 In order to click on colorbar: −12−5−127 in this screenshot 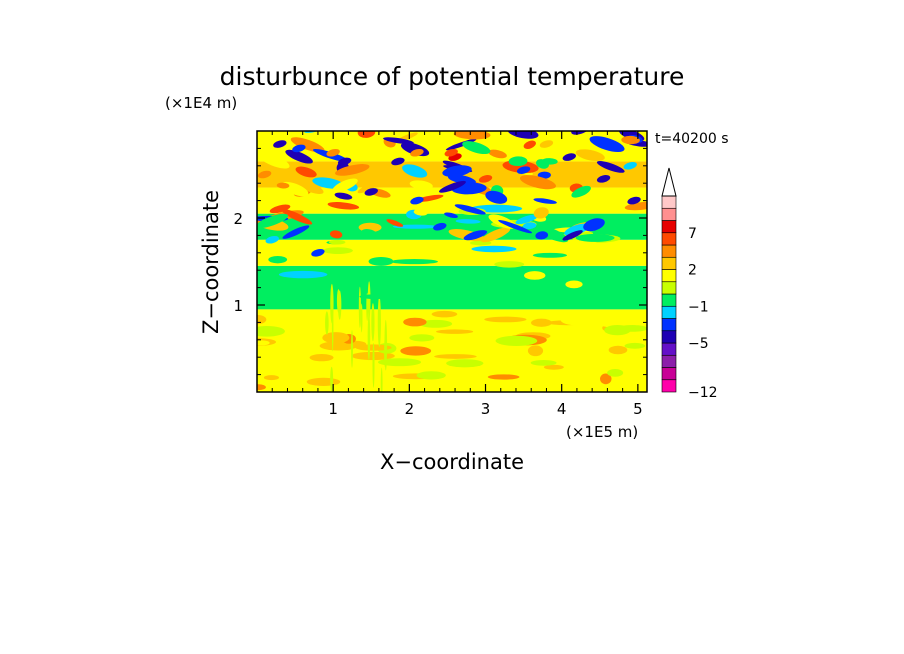, I will do `click(689, 284)`.